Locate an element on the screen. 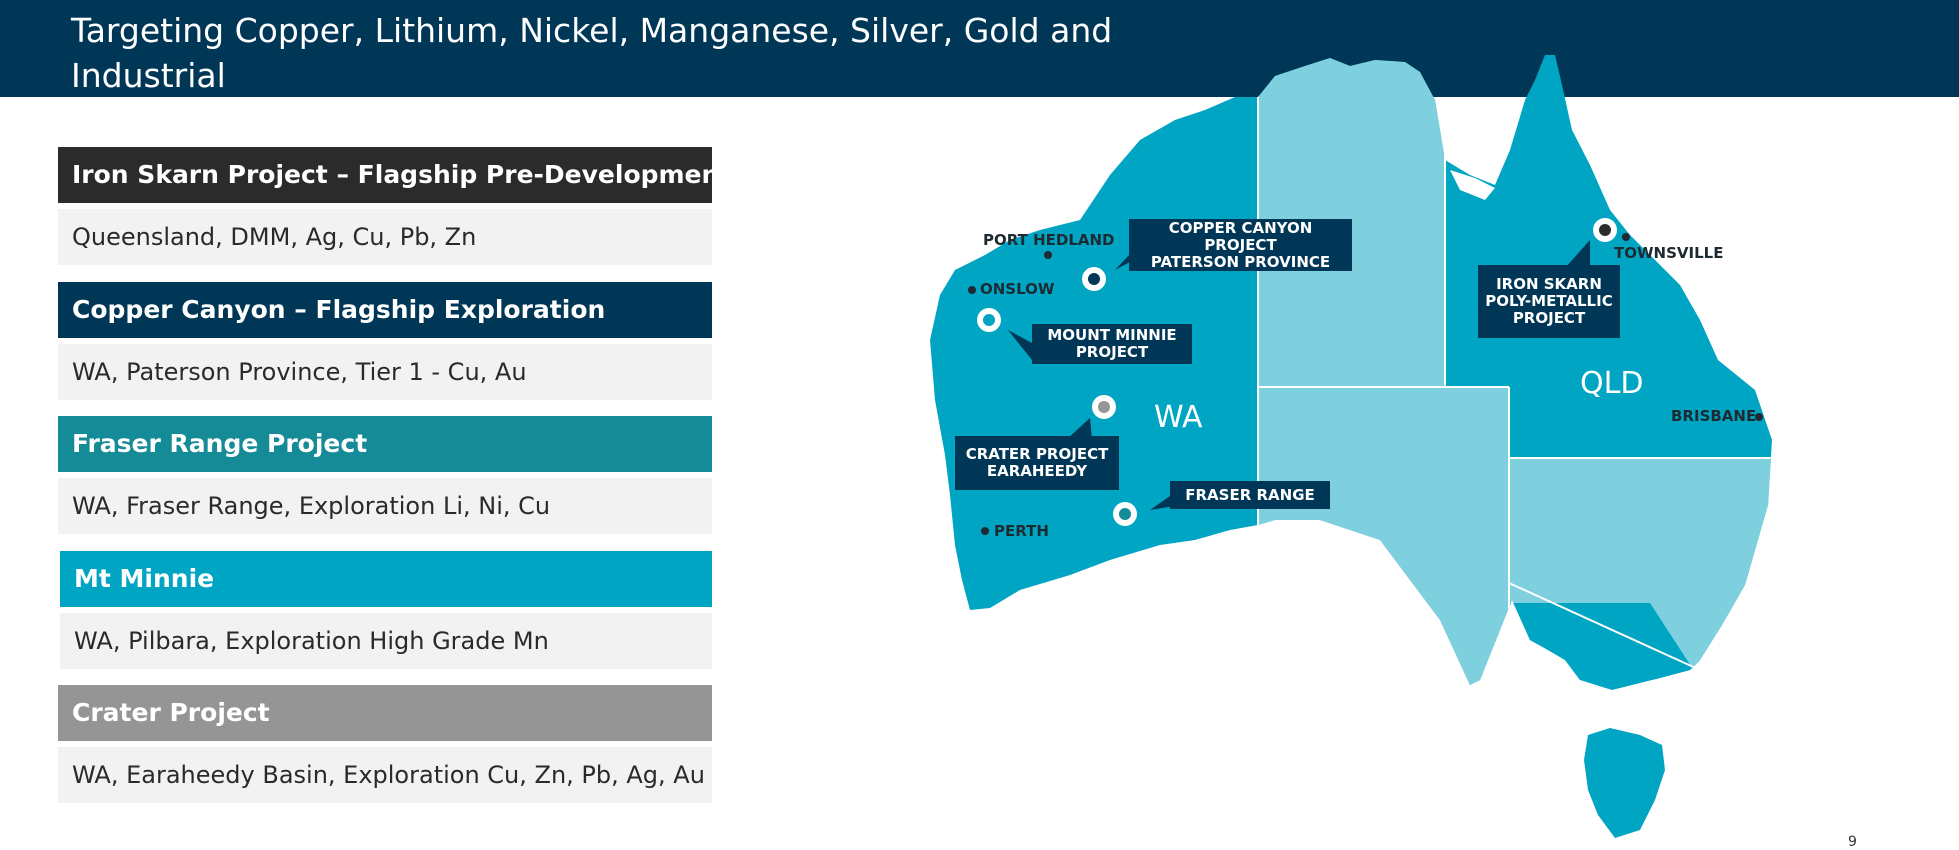 This screenshot has height=850, width=1959. callout-copper-canyon-line-2: PATERSON PROVINCE is located at coordinates (1240, 261).